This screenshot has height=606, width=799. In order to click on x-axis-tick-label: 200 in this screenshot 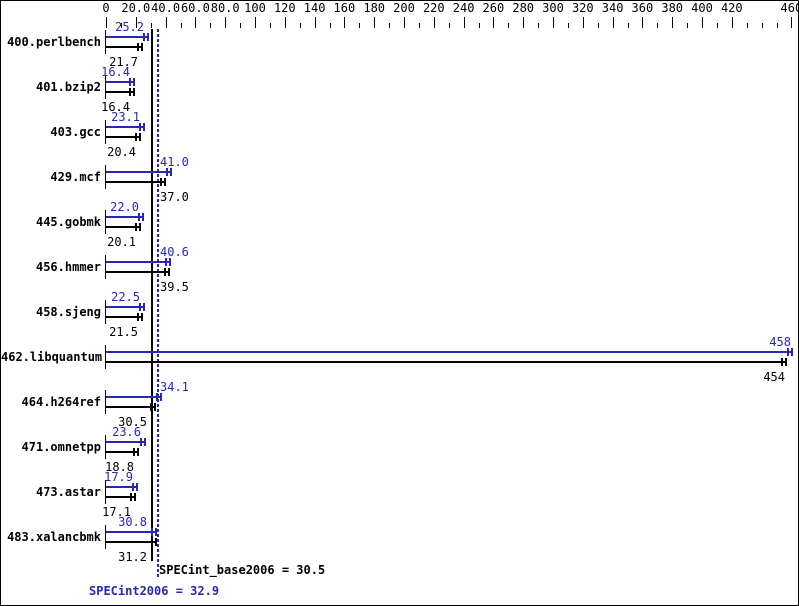, I will do `click(404, 8)`.